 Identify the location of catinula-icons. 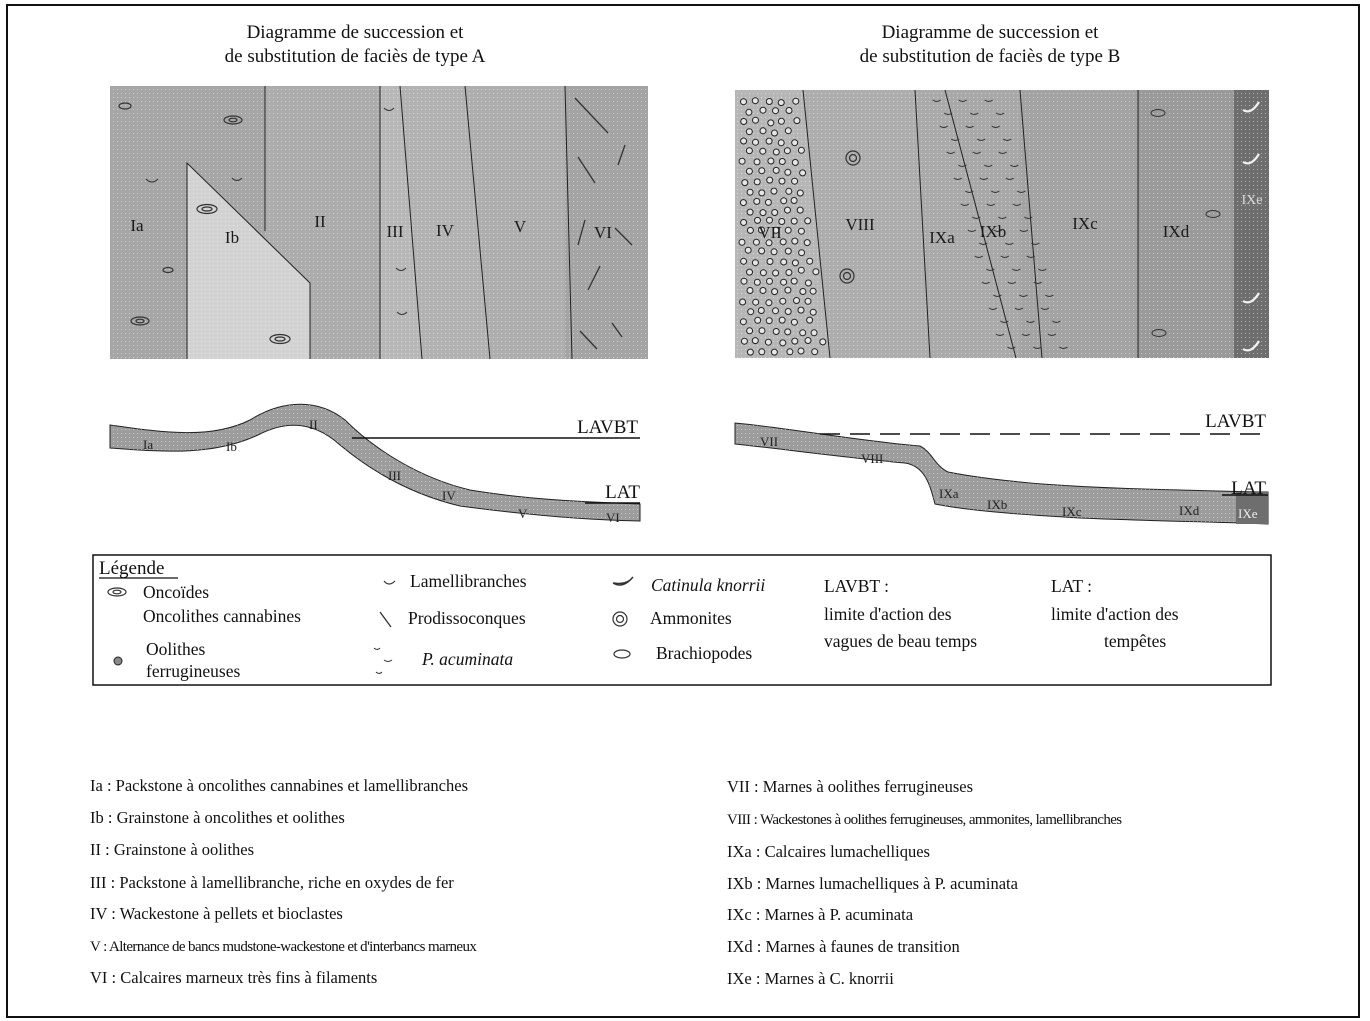
(1251, 226).